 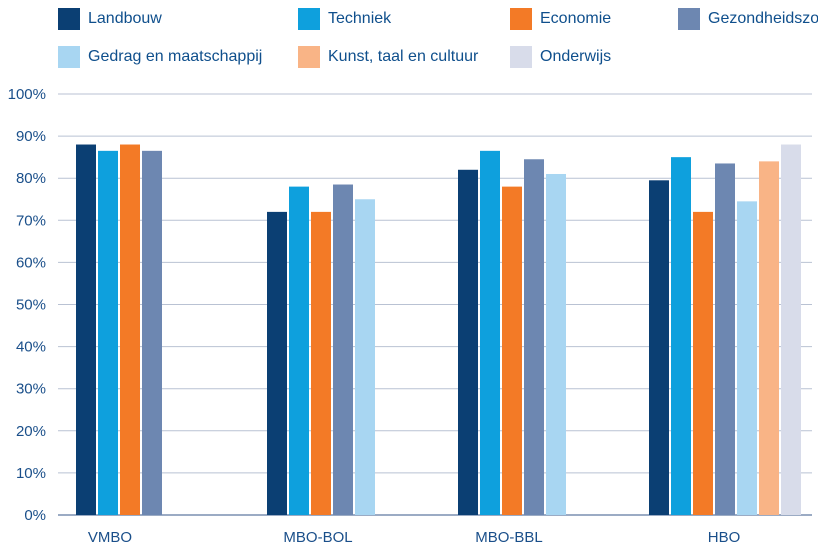 I want to click on legend-item: Onderwijs, so click(x=560, y=57).